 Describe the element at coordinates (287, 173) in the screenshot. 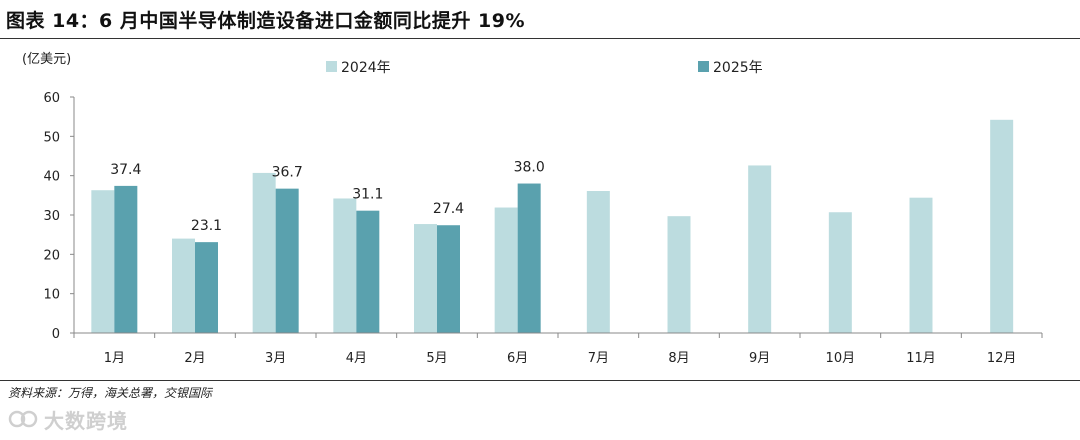

I see `data-label-2025: 36.7` at that location.